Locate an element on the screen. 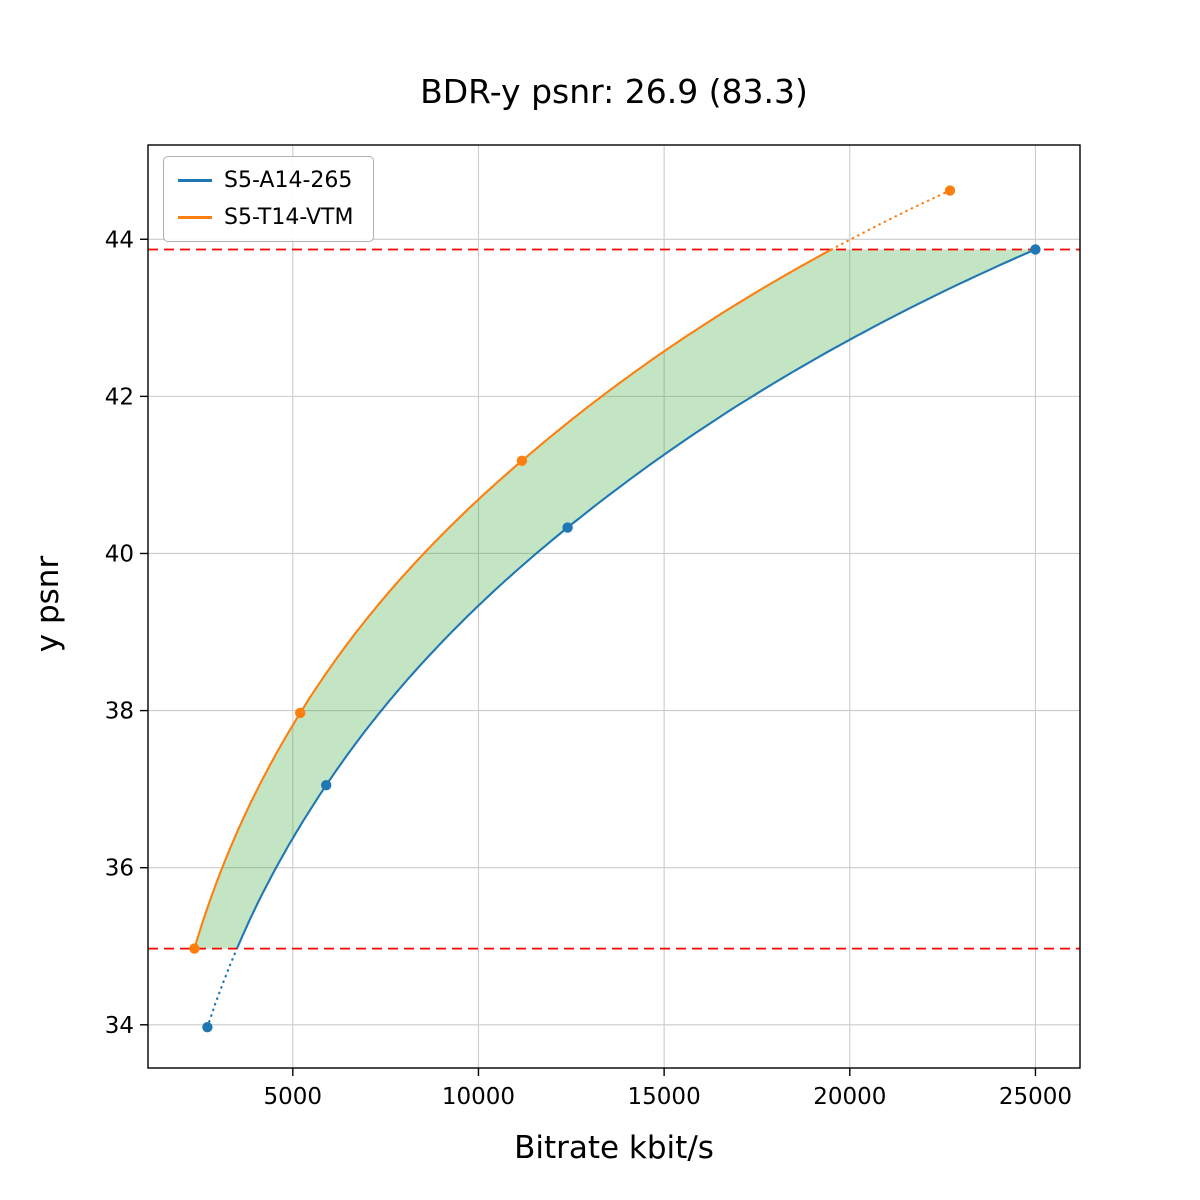  legend-line-swatch-orange is located at coordinates (195, 217).